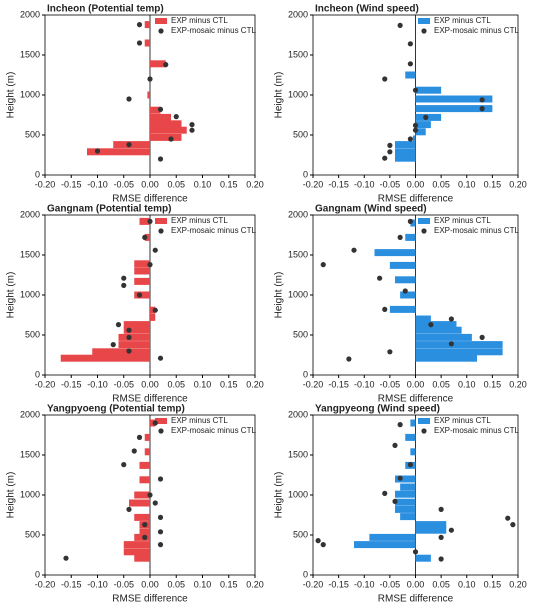 The image size is (536, 606). What do you see at coordinates (338, 584) in the screenshot?
I see `x-tick-label: -0.15` at bounding box center [338, 584].